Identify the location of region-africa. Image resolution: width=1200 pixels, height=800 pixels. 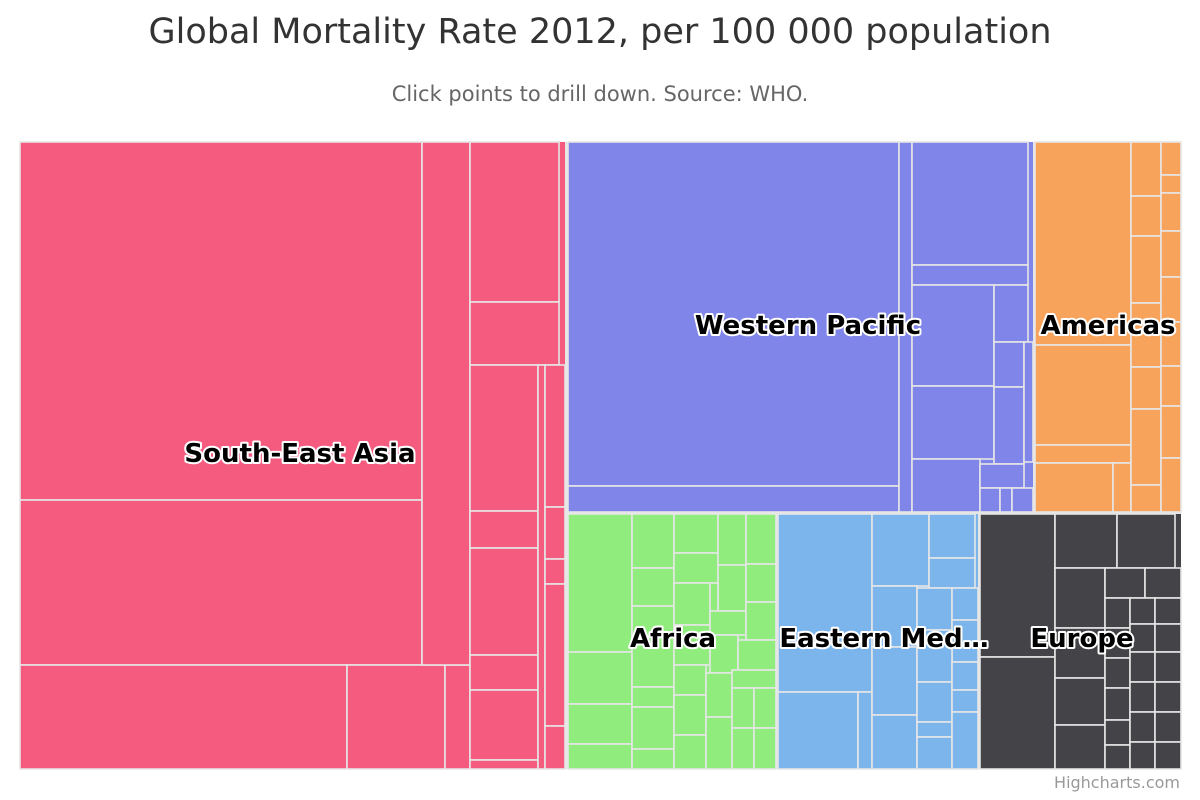
(672, 641).